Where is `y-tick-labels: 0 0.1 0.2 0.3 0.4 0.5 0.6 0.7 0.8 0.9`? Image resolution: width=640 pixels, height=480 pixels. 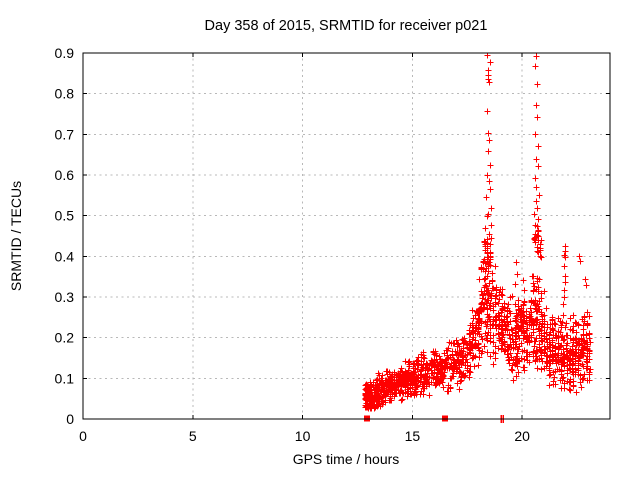
y-tick-labels: 0 0.1 0.2 0.3 0.4 0.5 0.6 0.7 0.8 0.9 is located at coordinates (65, 236).